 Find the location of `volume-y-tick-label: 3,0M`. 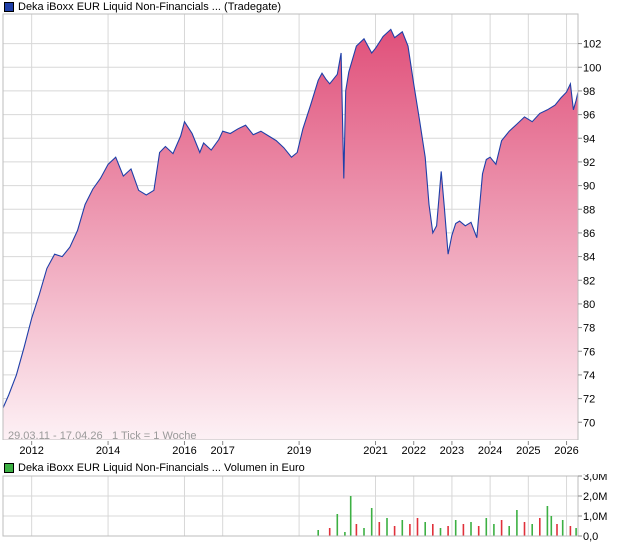

volume-y-tick-label: 3,0M is located at coordinates (595, 478).